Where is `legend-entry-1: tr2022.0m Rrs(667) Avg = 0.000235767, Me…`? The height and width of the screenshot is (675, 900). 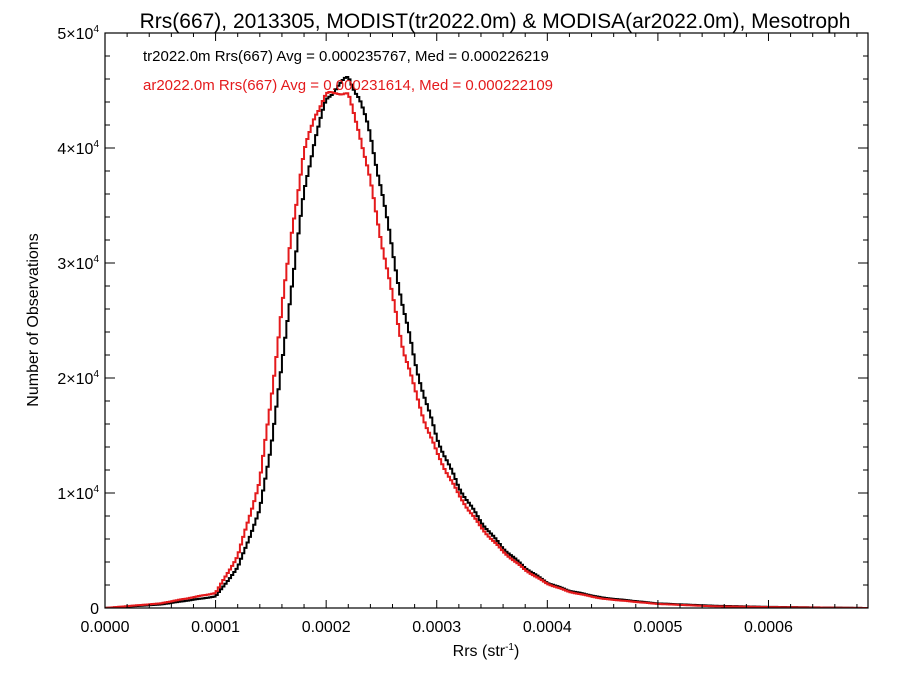
legend-entry-1: tr2022.0m Rrs(667) Avg = 0.000235767, Me… is located at coordinates (346, 56).